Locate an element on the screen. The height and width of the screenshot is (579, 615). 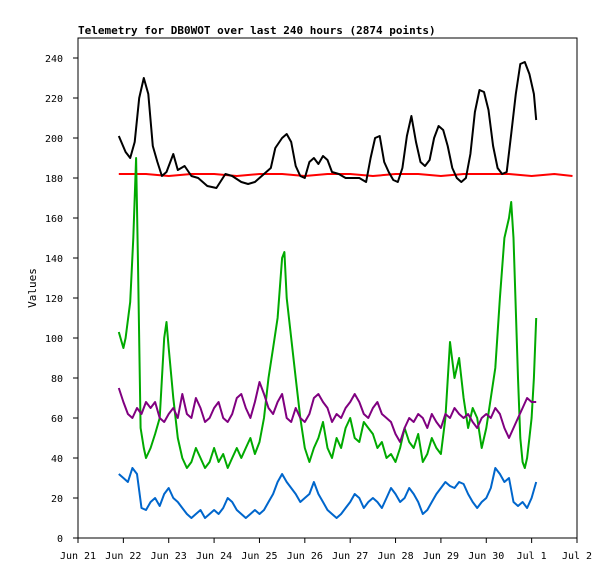
y-tick-label: 40 is located at coordinates (57, 459).